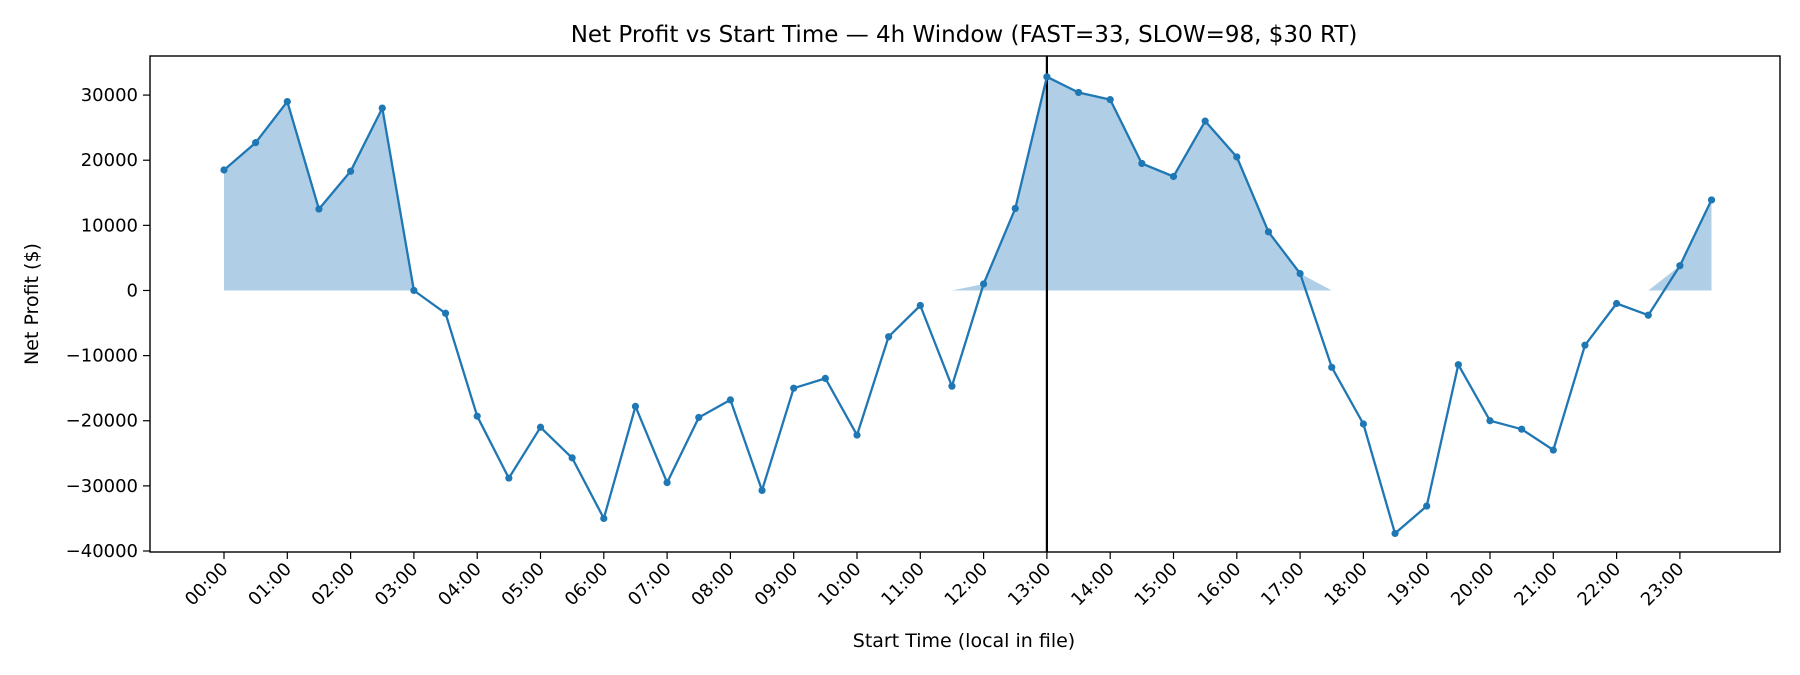 The width and height of the screenshot is (1800, 675). I want to click on x-tick-label: 01:00, so click(270, 585).